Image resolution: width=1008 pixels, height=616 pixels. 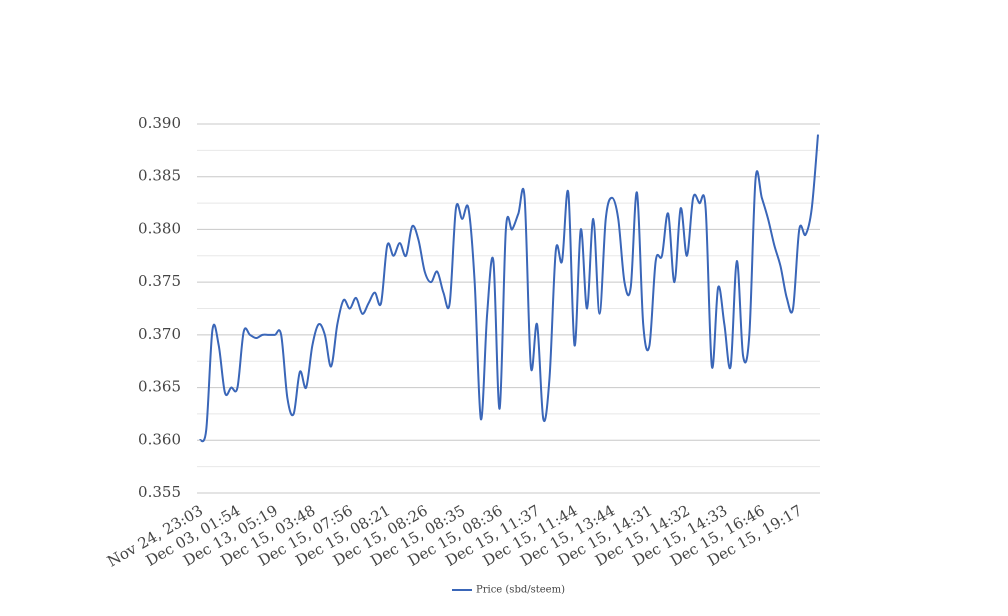 I want to click on y-tick-label: 0.385, so click(x=159, y=176).